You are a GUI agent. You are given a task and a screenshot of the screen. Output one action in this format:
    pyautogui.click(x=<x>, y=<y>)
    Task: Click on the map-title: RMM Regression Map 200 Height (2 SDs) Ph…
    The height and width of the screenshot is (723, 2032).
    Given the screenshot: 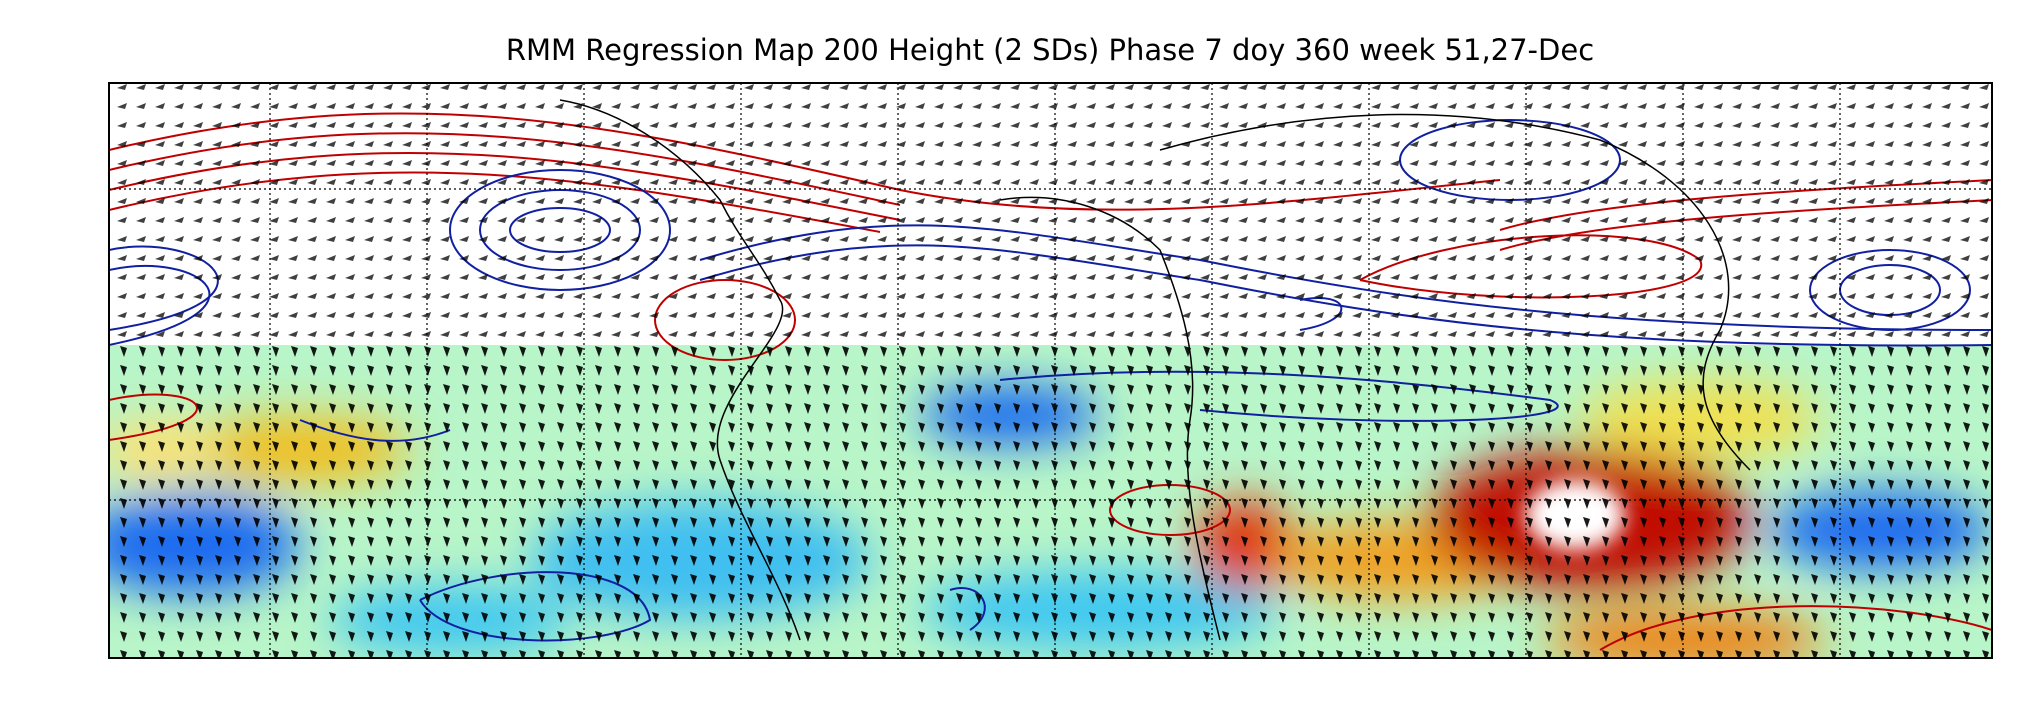 What is the action you would take?
    pyautogui.click(x=1050, y=50)
    